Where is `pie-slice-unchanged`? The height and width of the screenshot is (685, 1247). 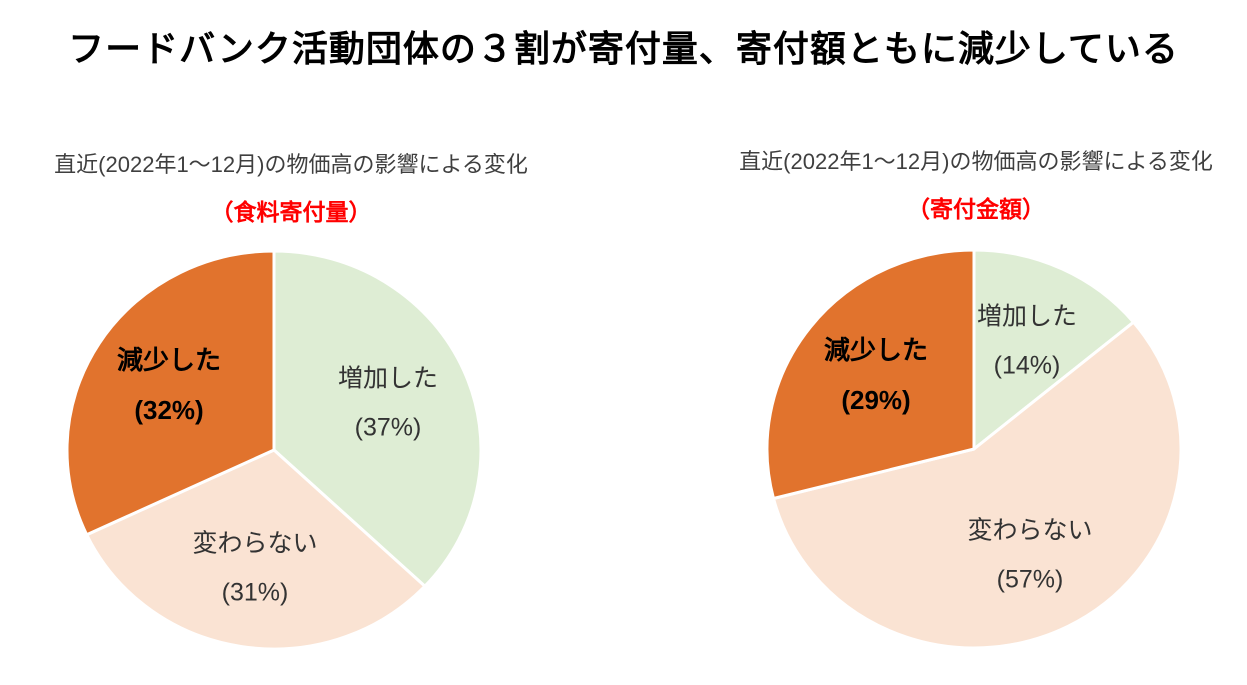 pie-slice-unchanged is located at coordinates (256, 549).